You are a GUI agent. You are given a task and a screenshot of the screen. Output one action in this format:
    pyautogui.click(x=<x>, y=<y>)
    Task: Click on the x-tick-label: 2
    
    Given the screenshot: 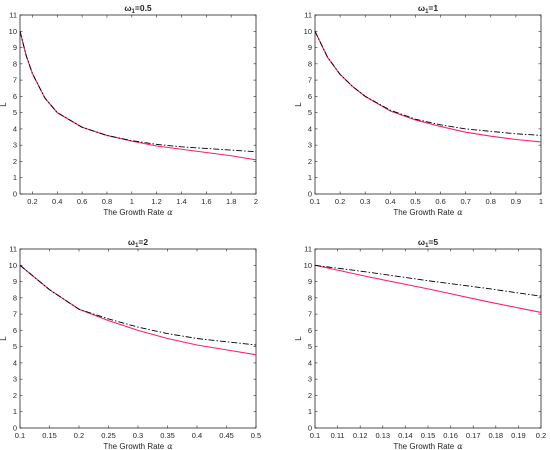 What is the action you would take?
    pyautogui.click(x=256, y=201)
    